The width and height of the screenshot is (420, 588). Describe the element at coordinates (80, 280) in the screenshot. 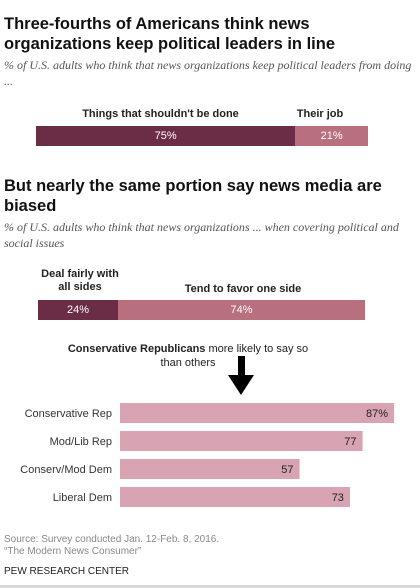

I see `chart2-legend-deal-fairly: Deal fairly with all sides` at that location.